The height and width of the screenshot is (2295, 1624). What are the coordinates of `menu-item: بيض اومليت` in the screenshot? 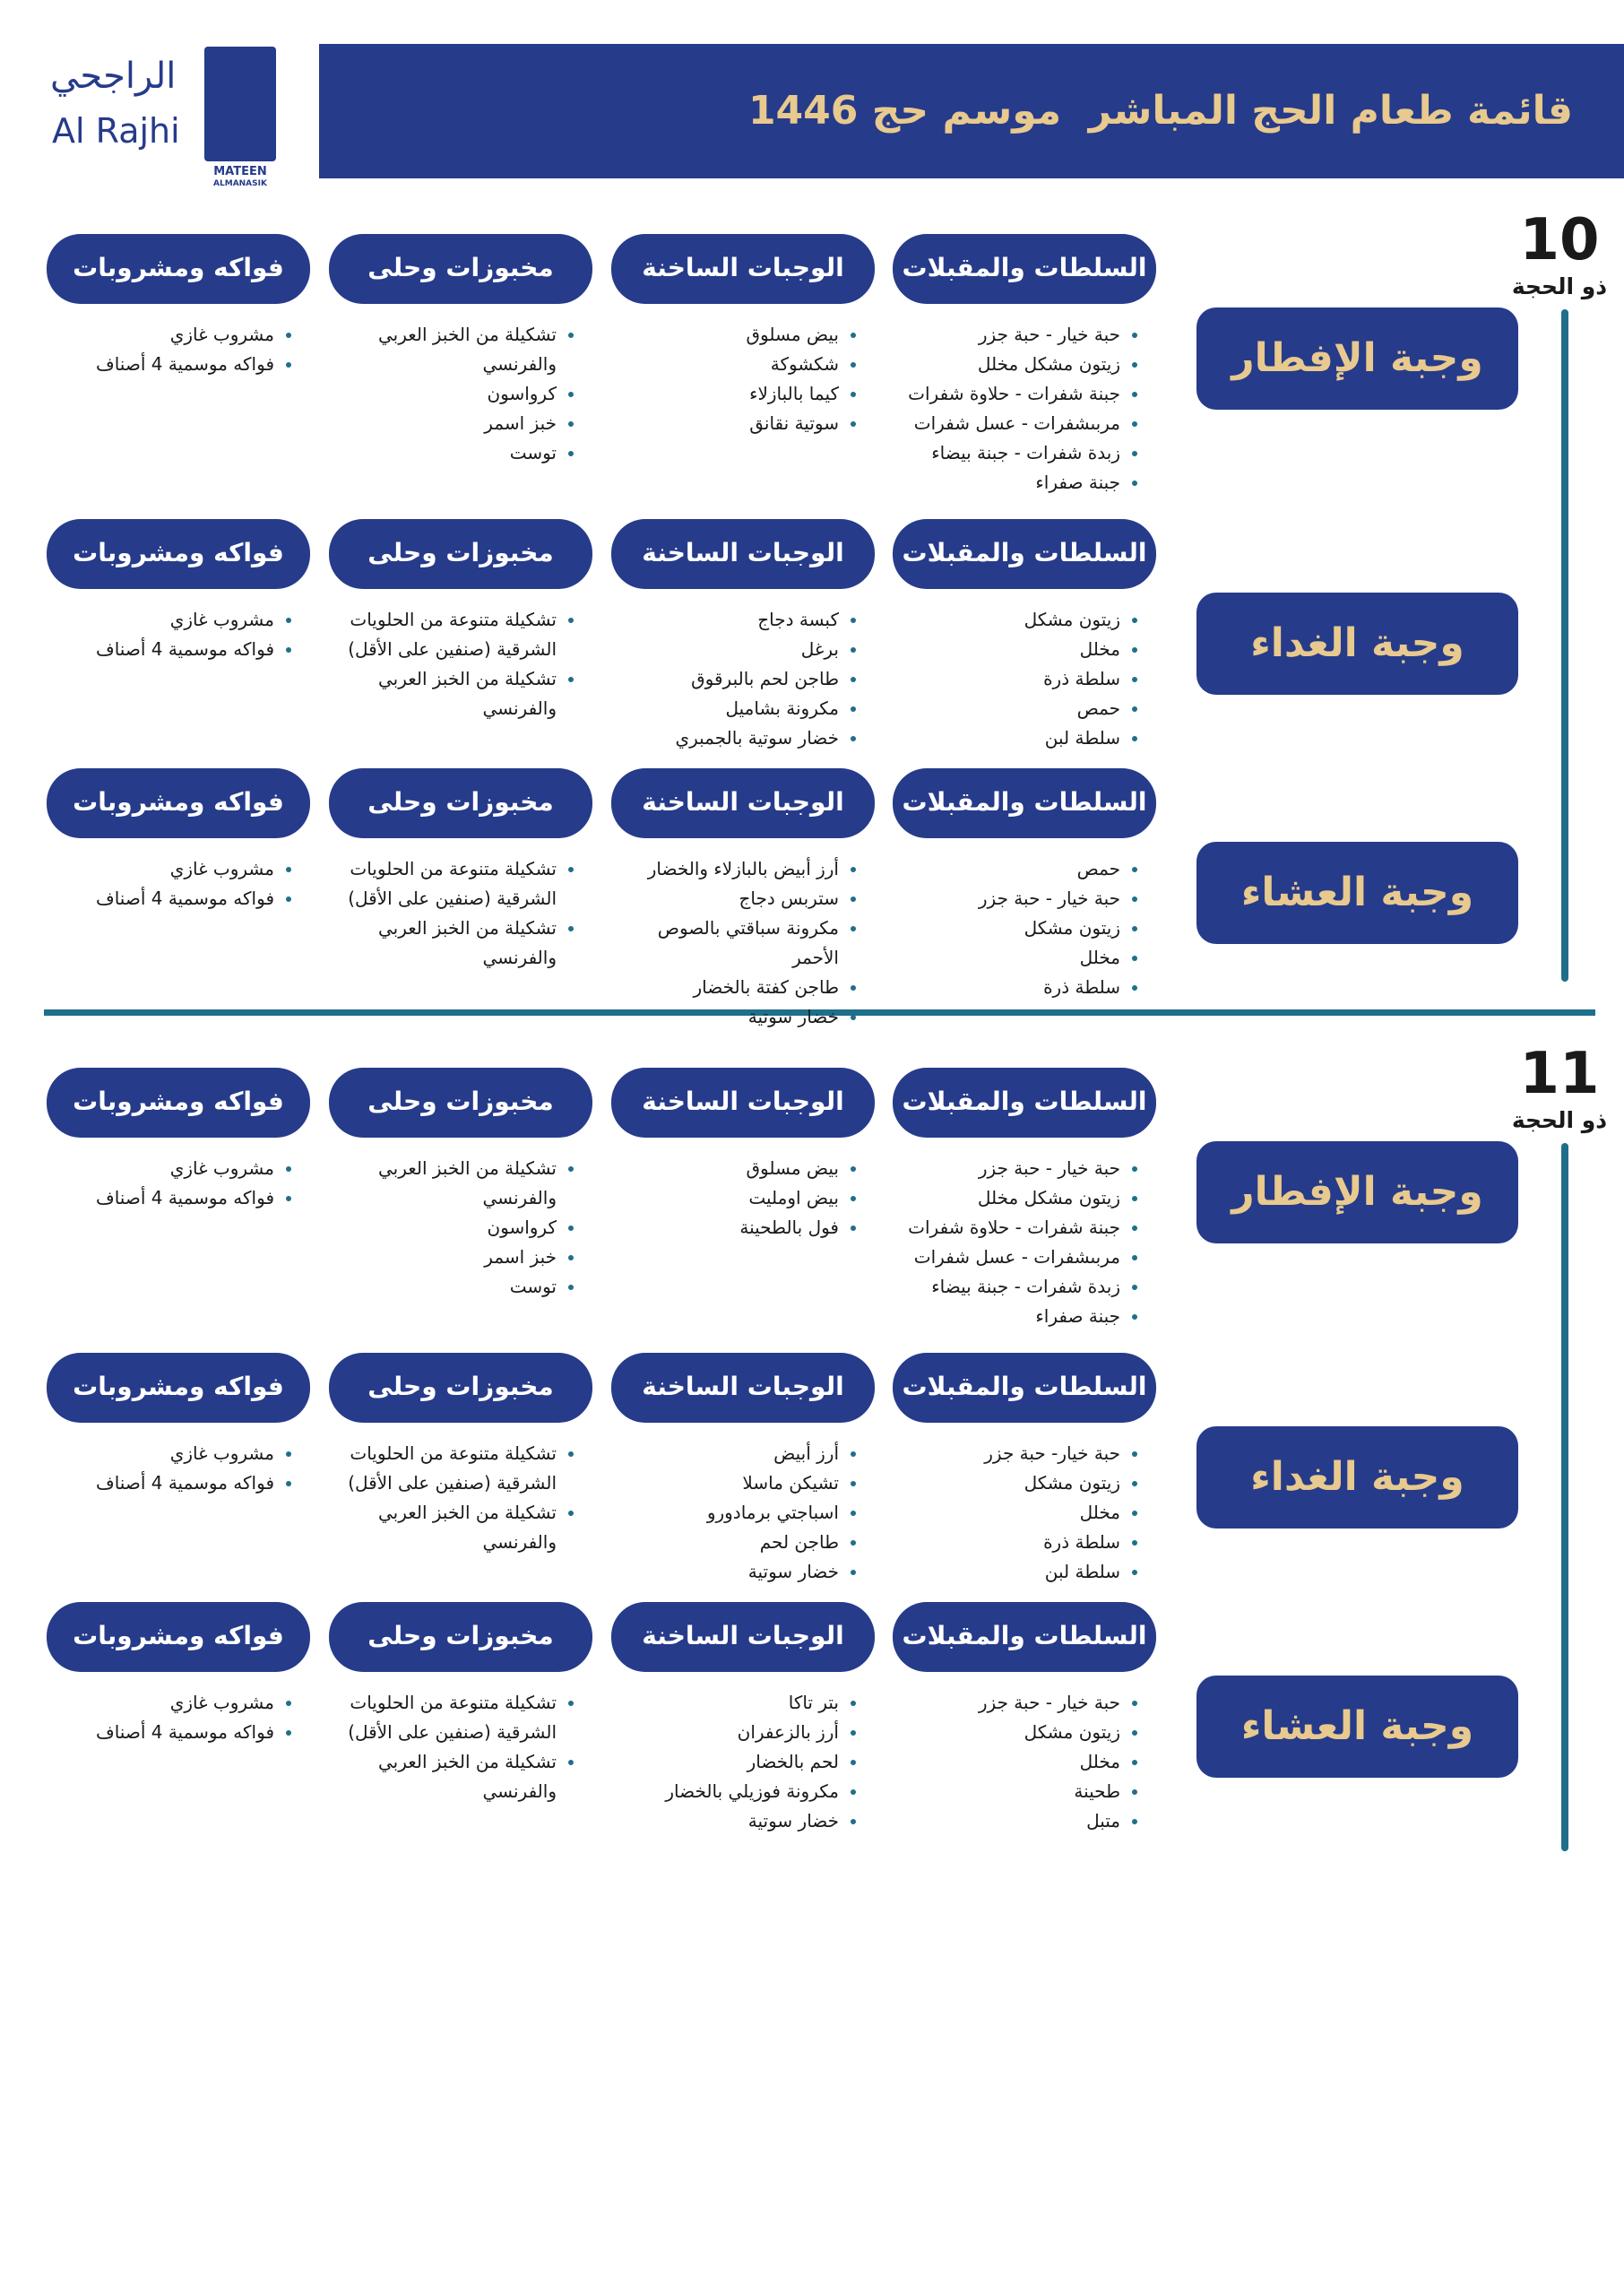 It's located at (725, 1198).